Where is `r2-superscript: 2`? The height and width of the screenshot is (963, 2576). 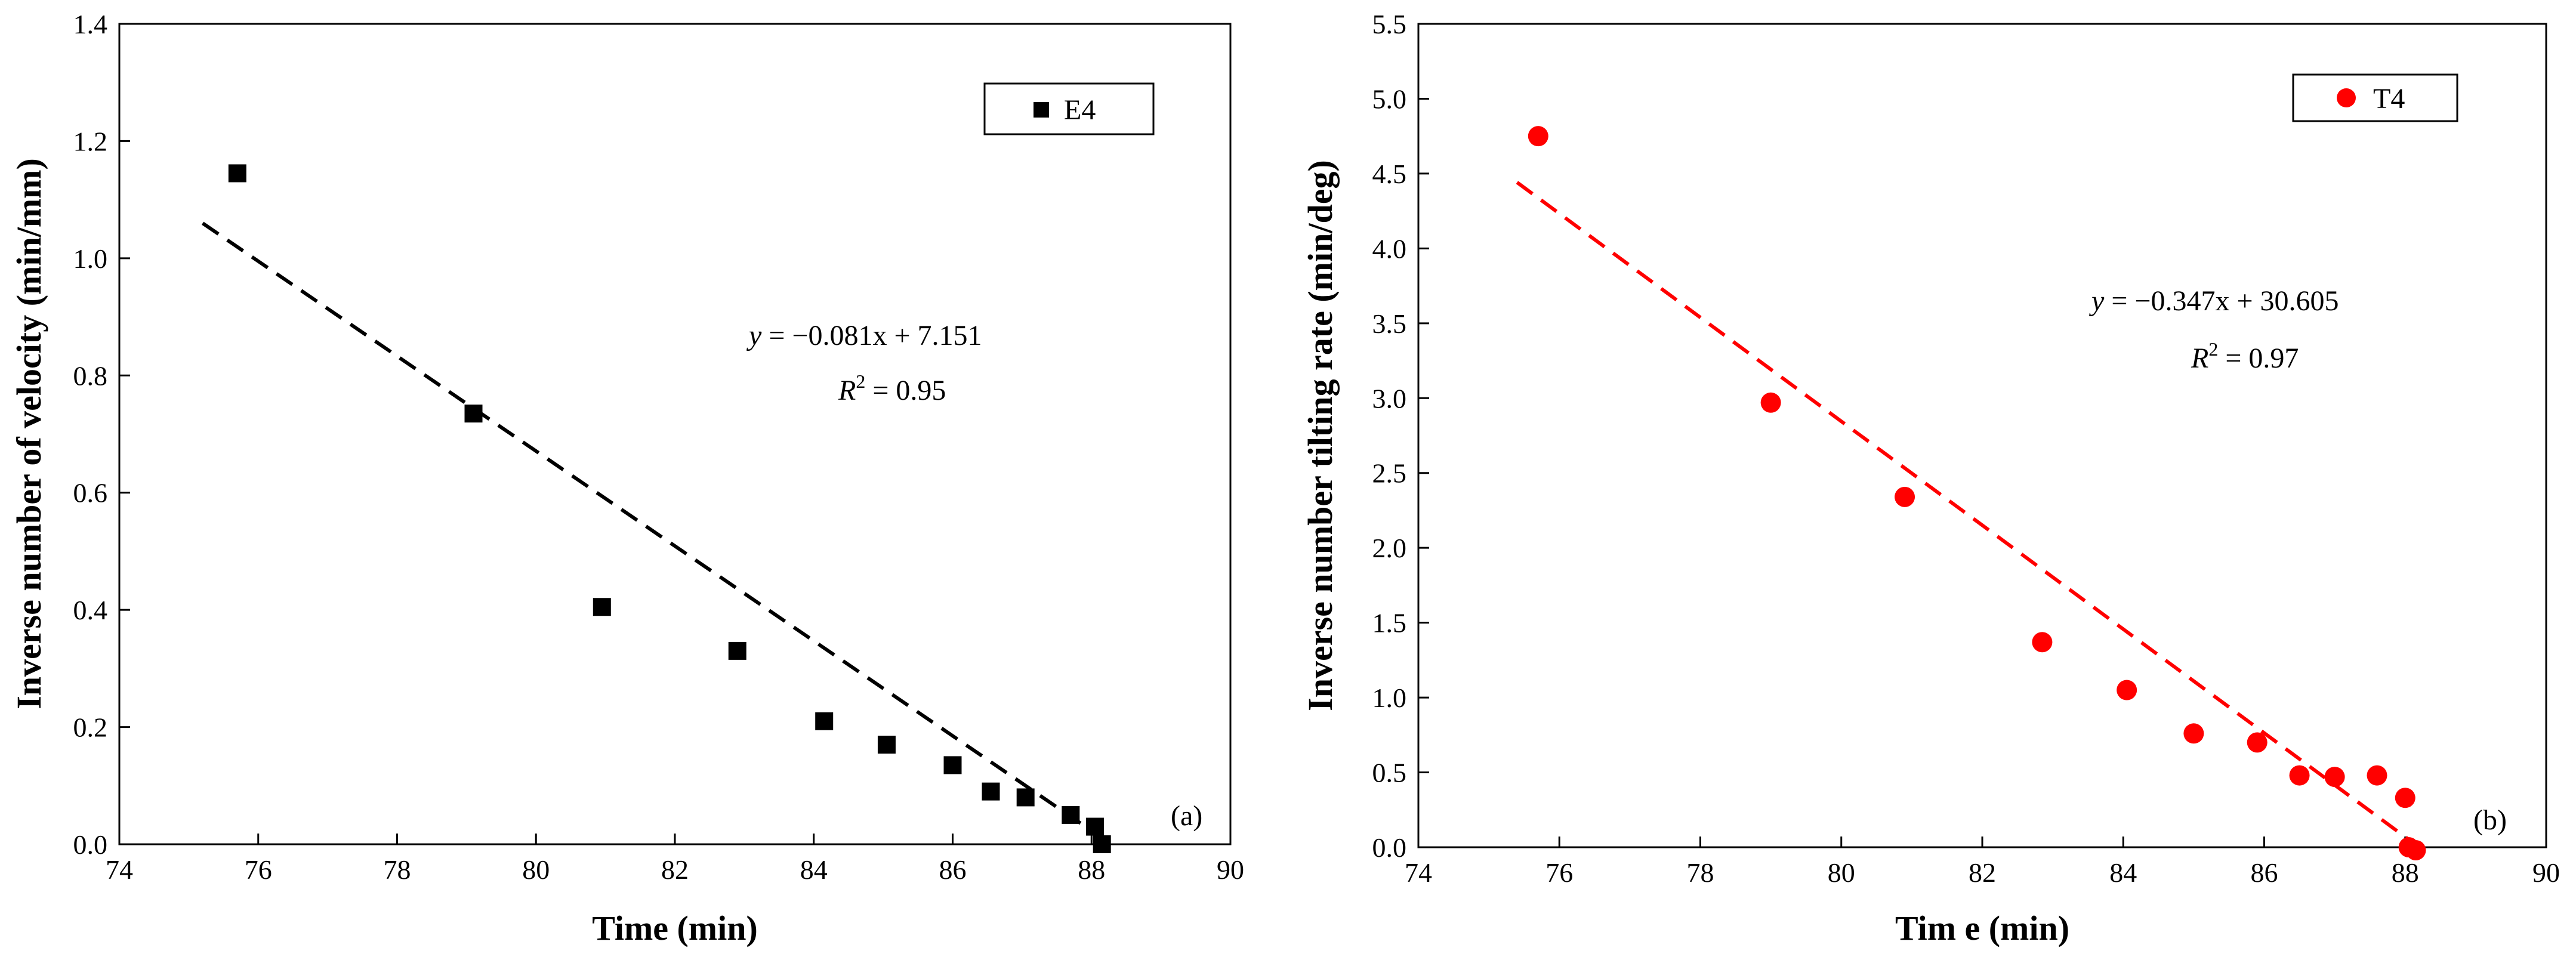 r2-superscript: 2 is located at coordinates (861, 381).